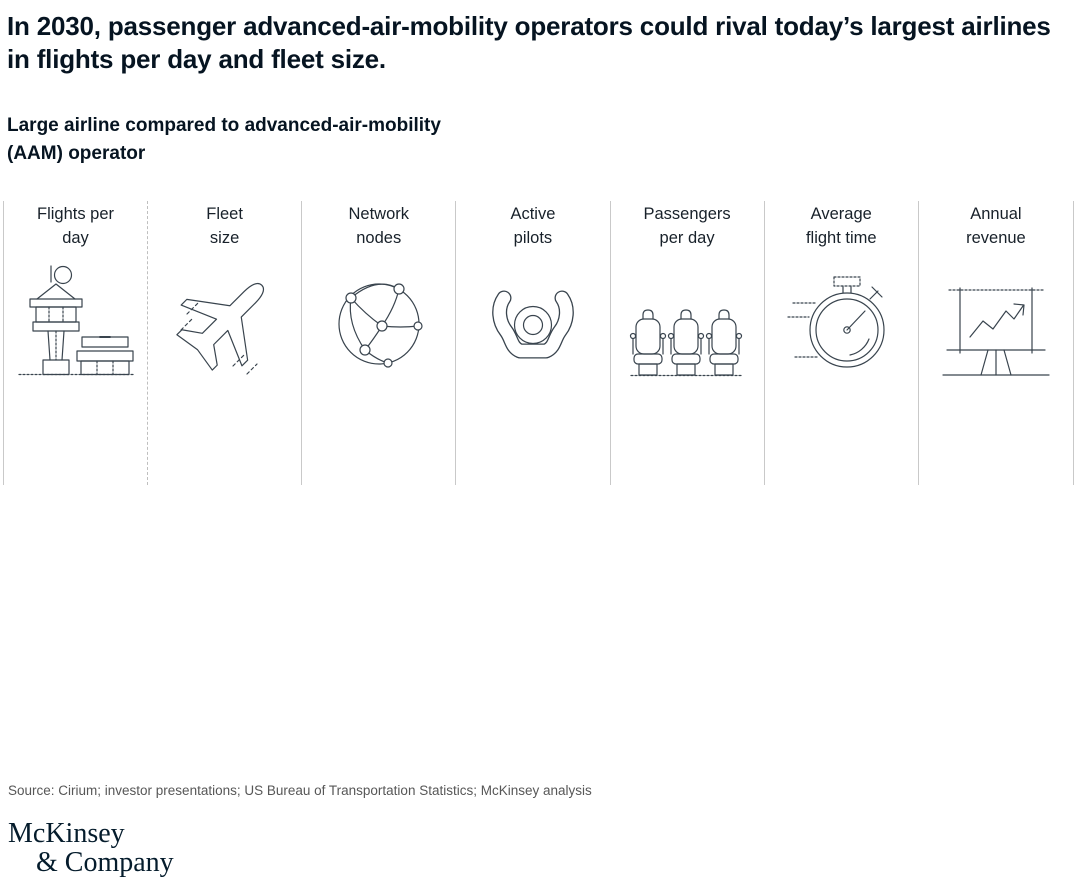 The height and width of the screenshot is (892, 1080). What do you see at coordinates (996, 322) in the screenshot?
I see `chart-easel-icon` at bounding box center [996, 322].